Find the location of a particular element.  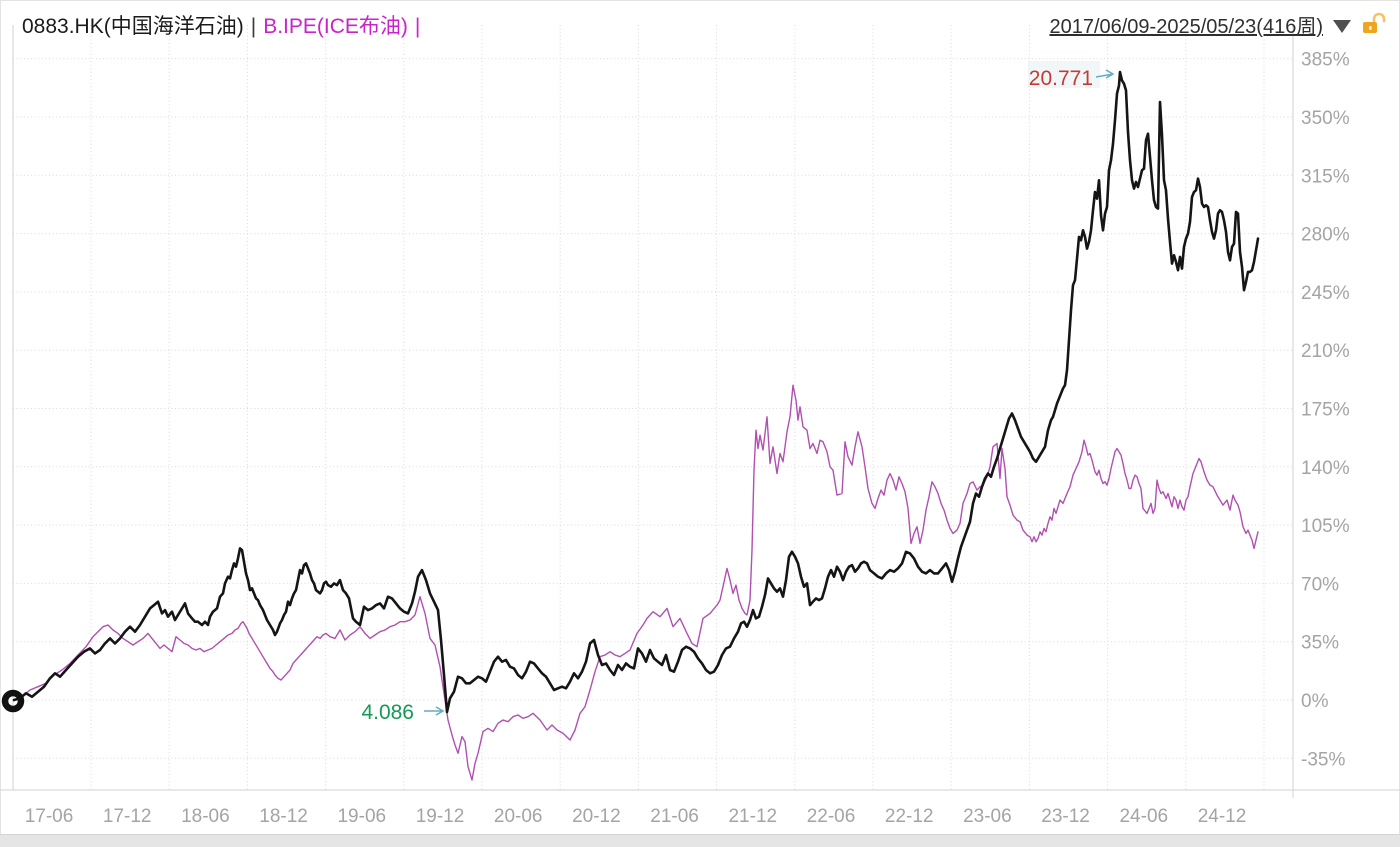

x-axis-tick-label: 22-12 is located at coordinates (909, 816).